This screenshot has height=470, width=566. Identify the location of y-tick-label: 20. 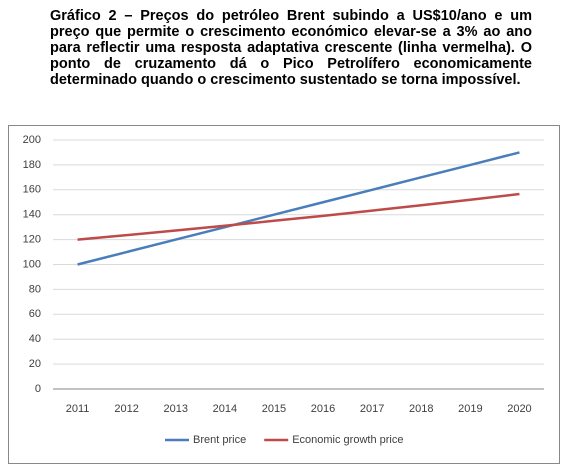
(35, 364).